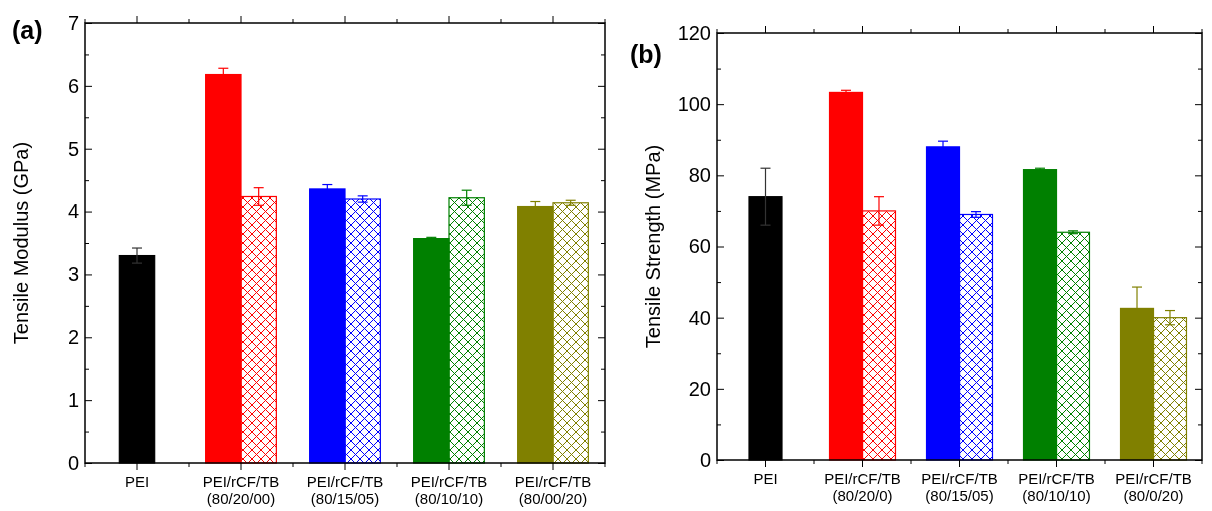 The height and width of the screenshot is (511, 1212). What do you see at coordinates (241, 490) in the screenshot?
I see `x-tick-label: PEI/rCF/TB (80/20/00)` at bounding box center [241, 490].